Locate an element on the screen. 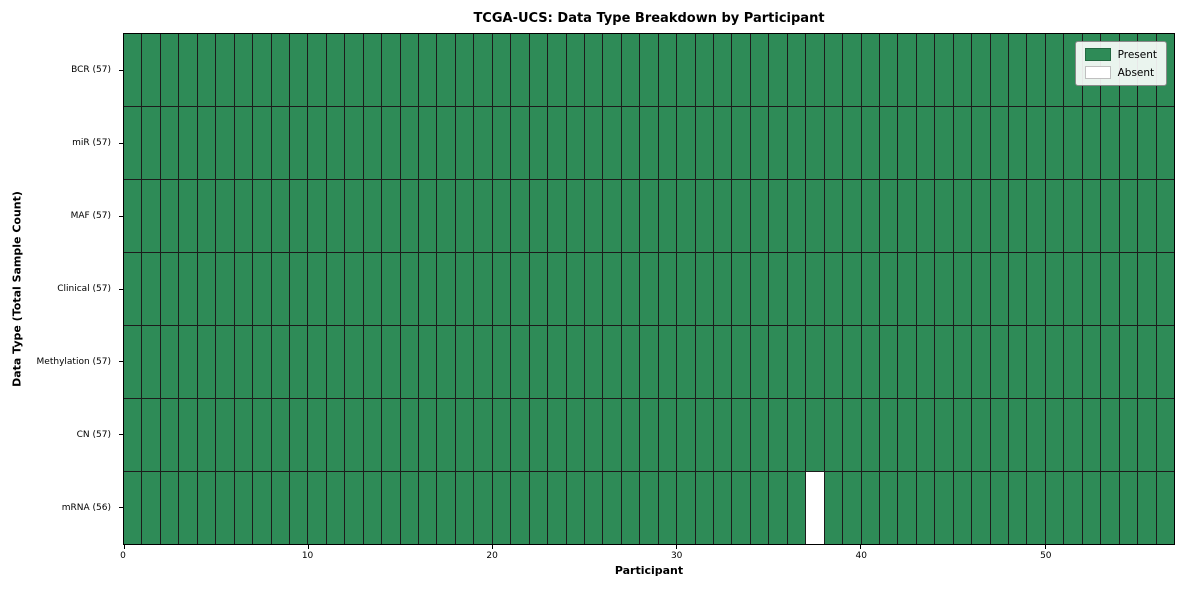 The width and height of the screenshot is (1200, 600). legend-item-present: Present is located at coordinates (1120, 54).